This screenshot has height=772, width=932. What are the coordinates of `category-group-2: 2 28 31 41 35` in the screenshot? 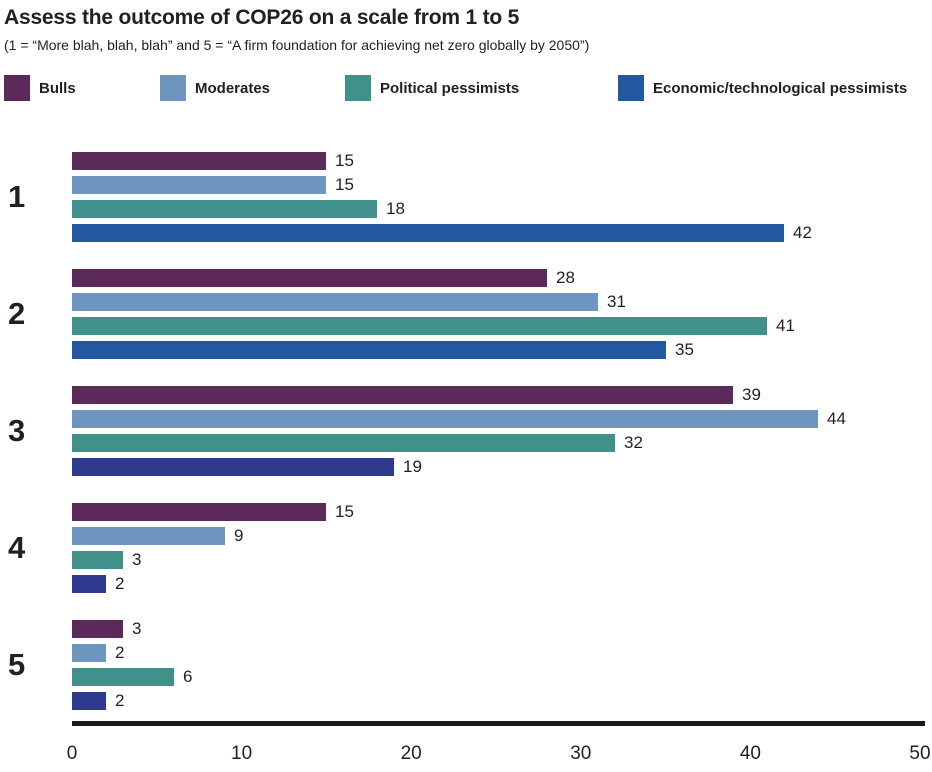 It's located at (466, 314).